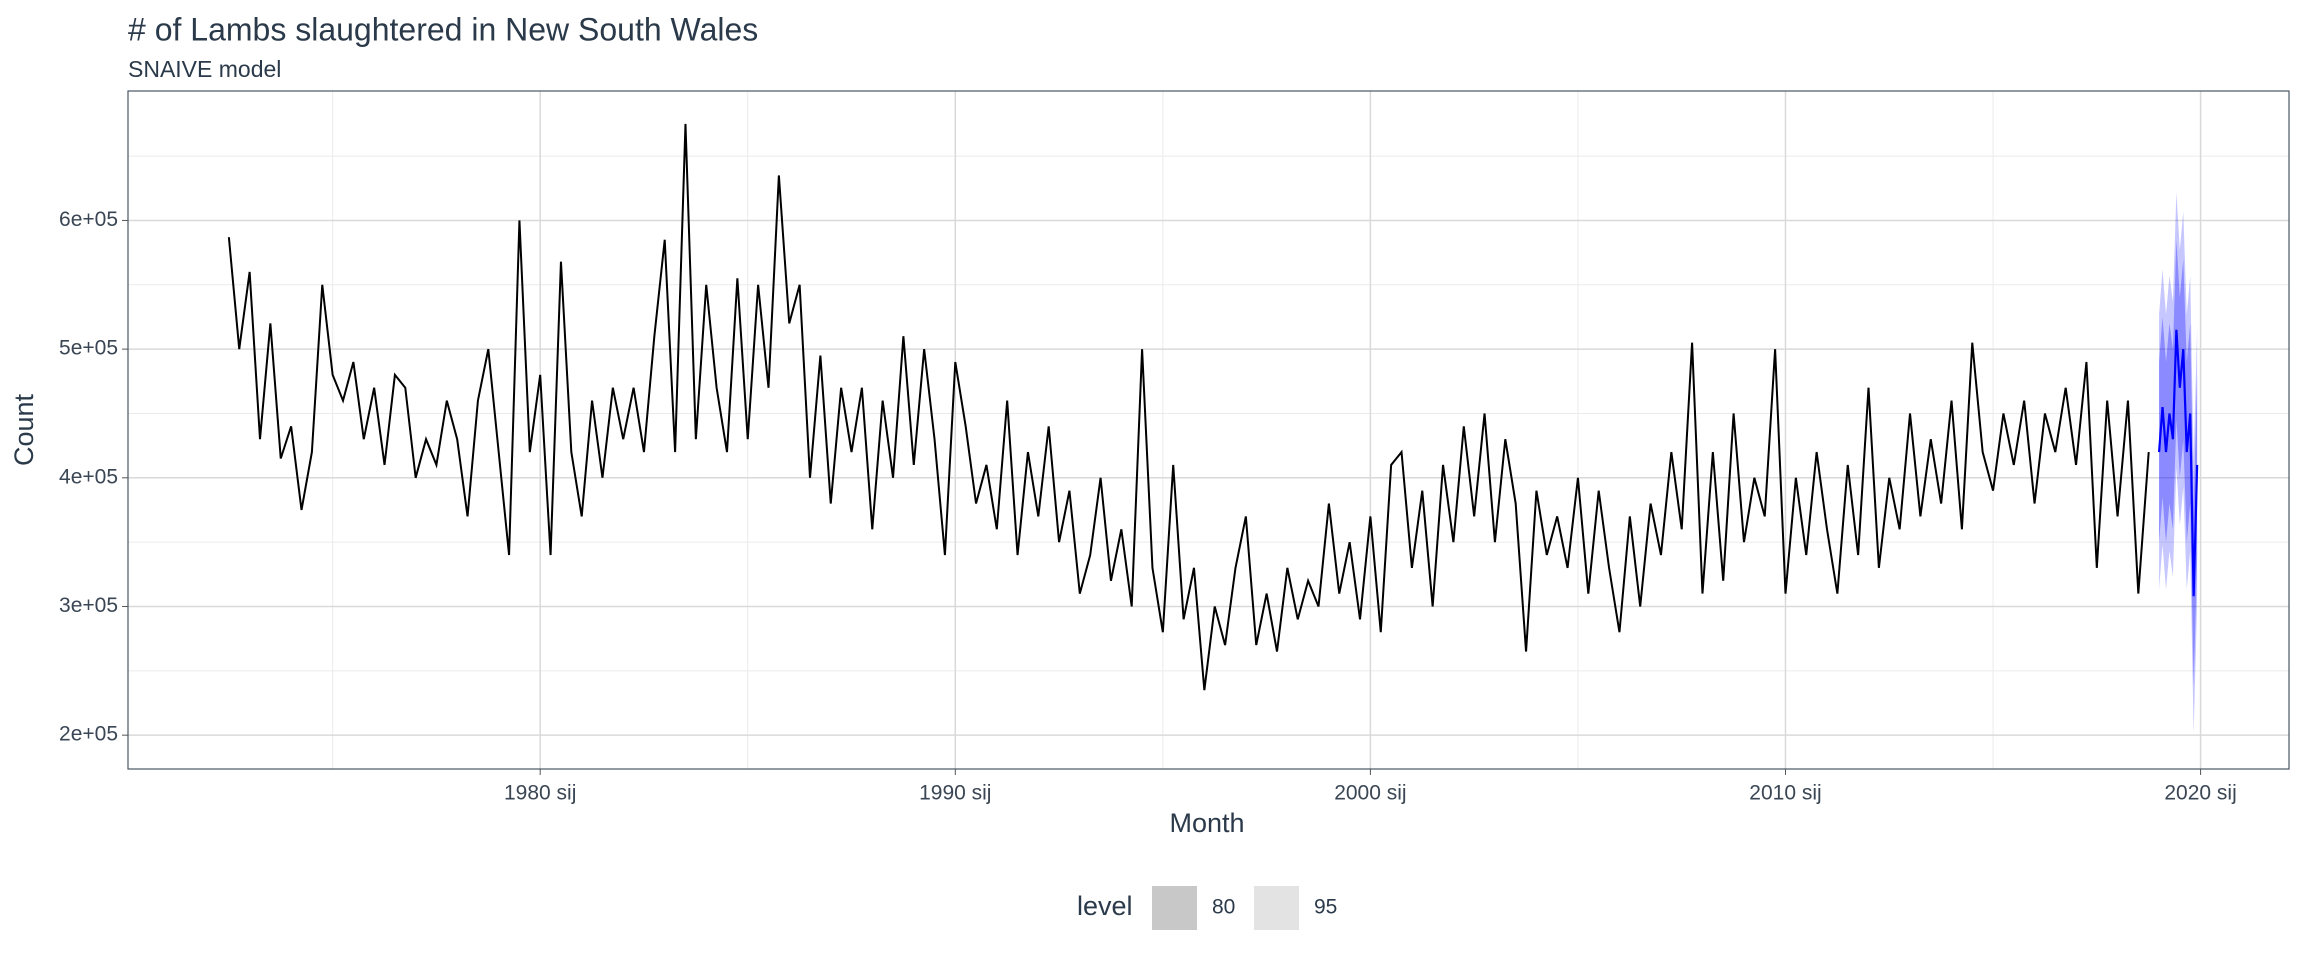 The width and height of the screenshot is (2304, 960). I want to click on forecast-band, so click(2178, 463).